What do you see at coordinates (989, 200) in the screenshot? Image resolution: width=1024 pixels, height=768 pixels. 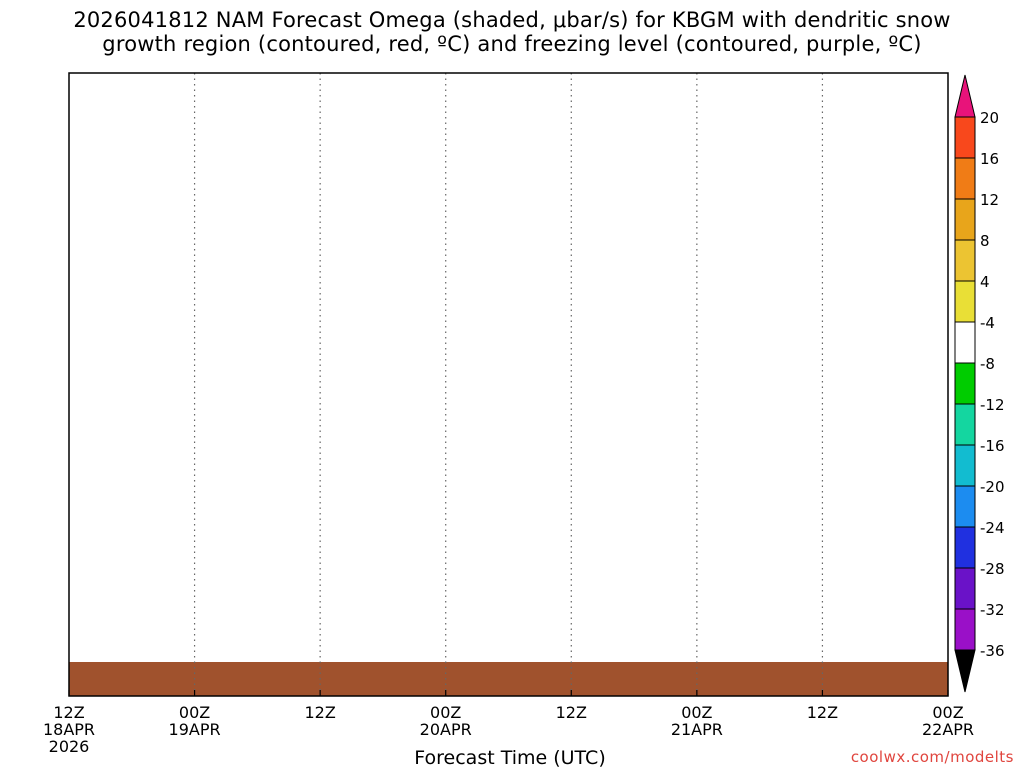 I see `colorbar-label: 12` at bounding box center [989, 200].